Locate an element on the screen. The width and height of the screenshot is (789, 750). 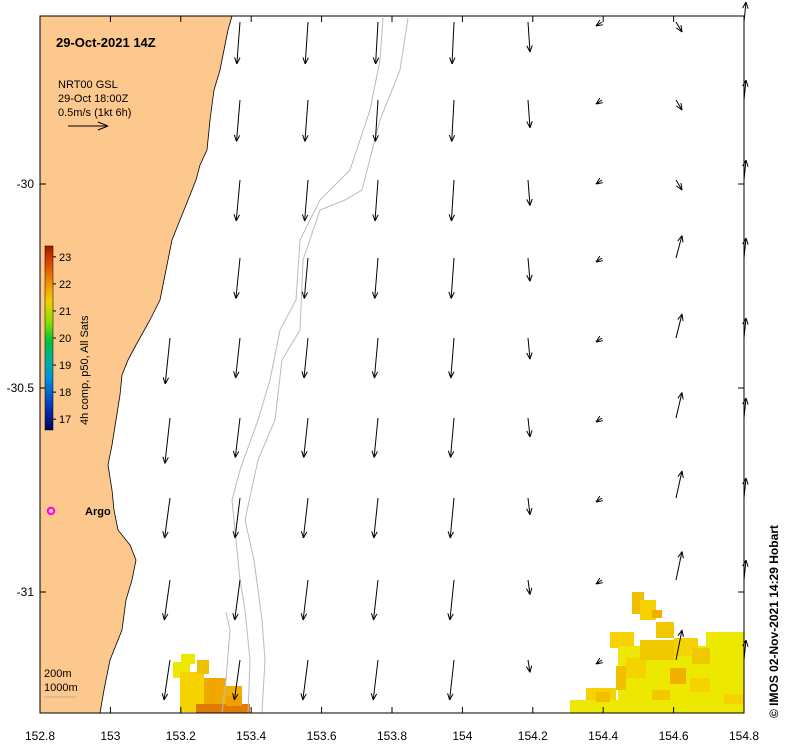
y-tick-label: -30 is located at coordinates (26, 184).